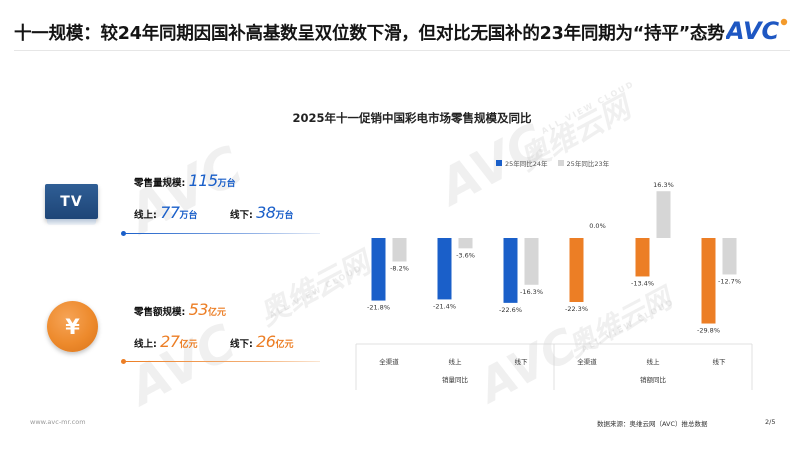 The height and width of the screenshot is (449, 800). I want to click on avc-logo: AVC, so click(757, 31).